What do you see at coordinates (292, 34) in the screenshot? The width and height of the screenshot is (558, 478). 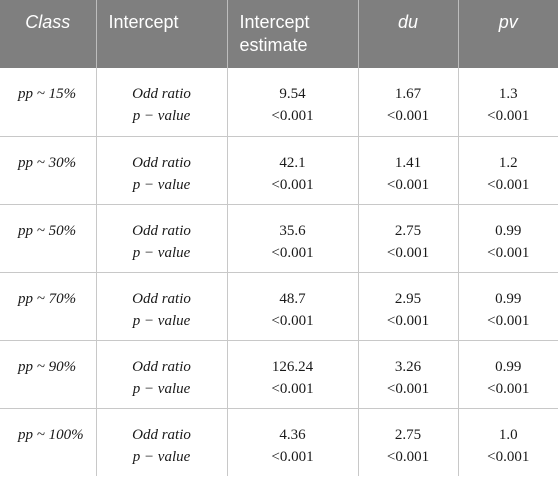 I see `header-intercept-estimate: Intercept estimate` at bounding box center [292, 34].